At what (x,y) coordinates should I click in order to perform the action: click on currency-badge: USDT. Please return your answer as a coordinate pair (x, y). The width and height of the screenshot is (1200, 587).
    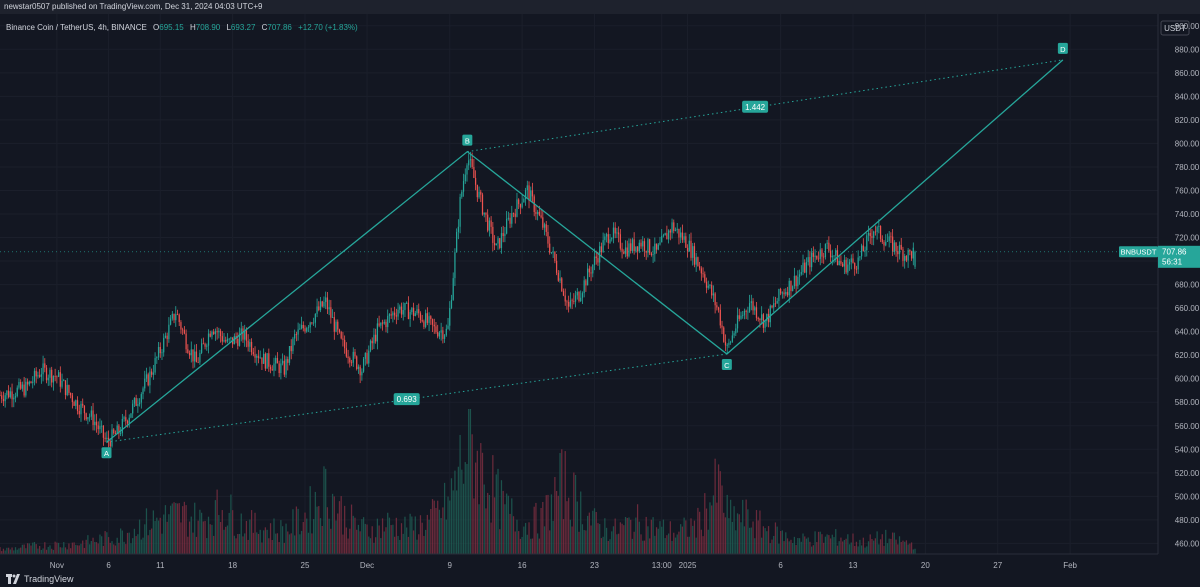
    Looking at the image, I should click on (1175, 28).